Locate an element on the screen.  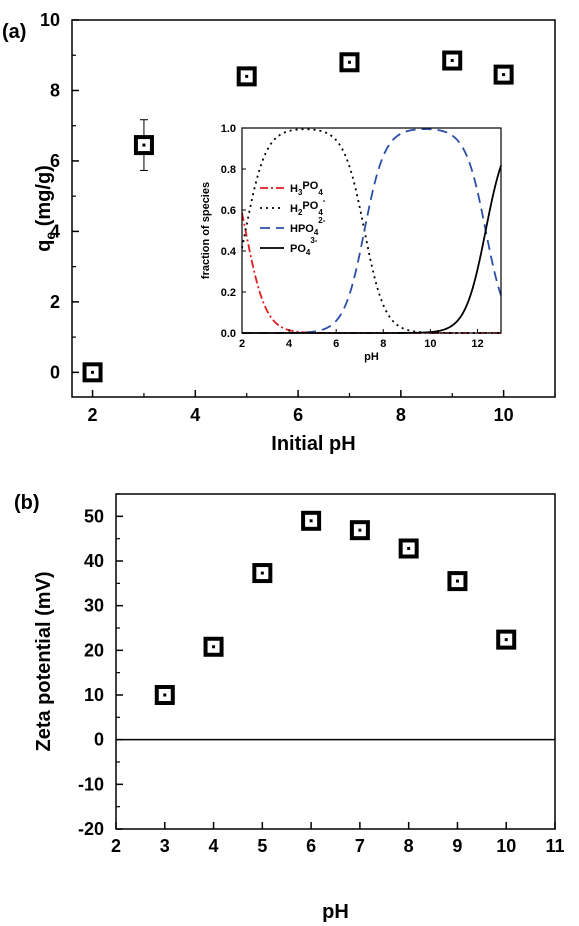
inset-y-tick-label: 0.4 is located at coordinates (229, 252).